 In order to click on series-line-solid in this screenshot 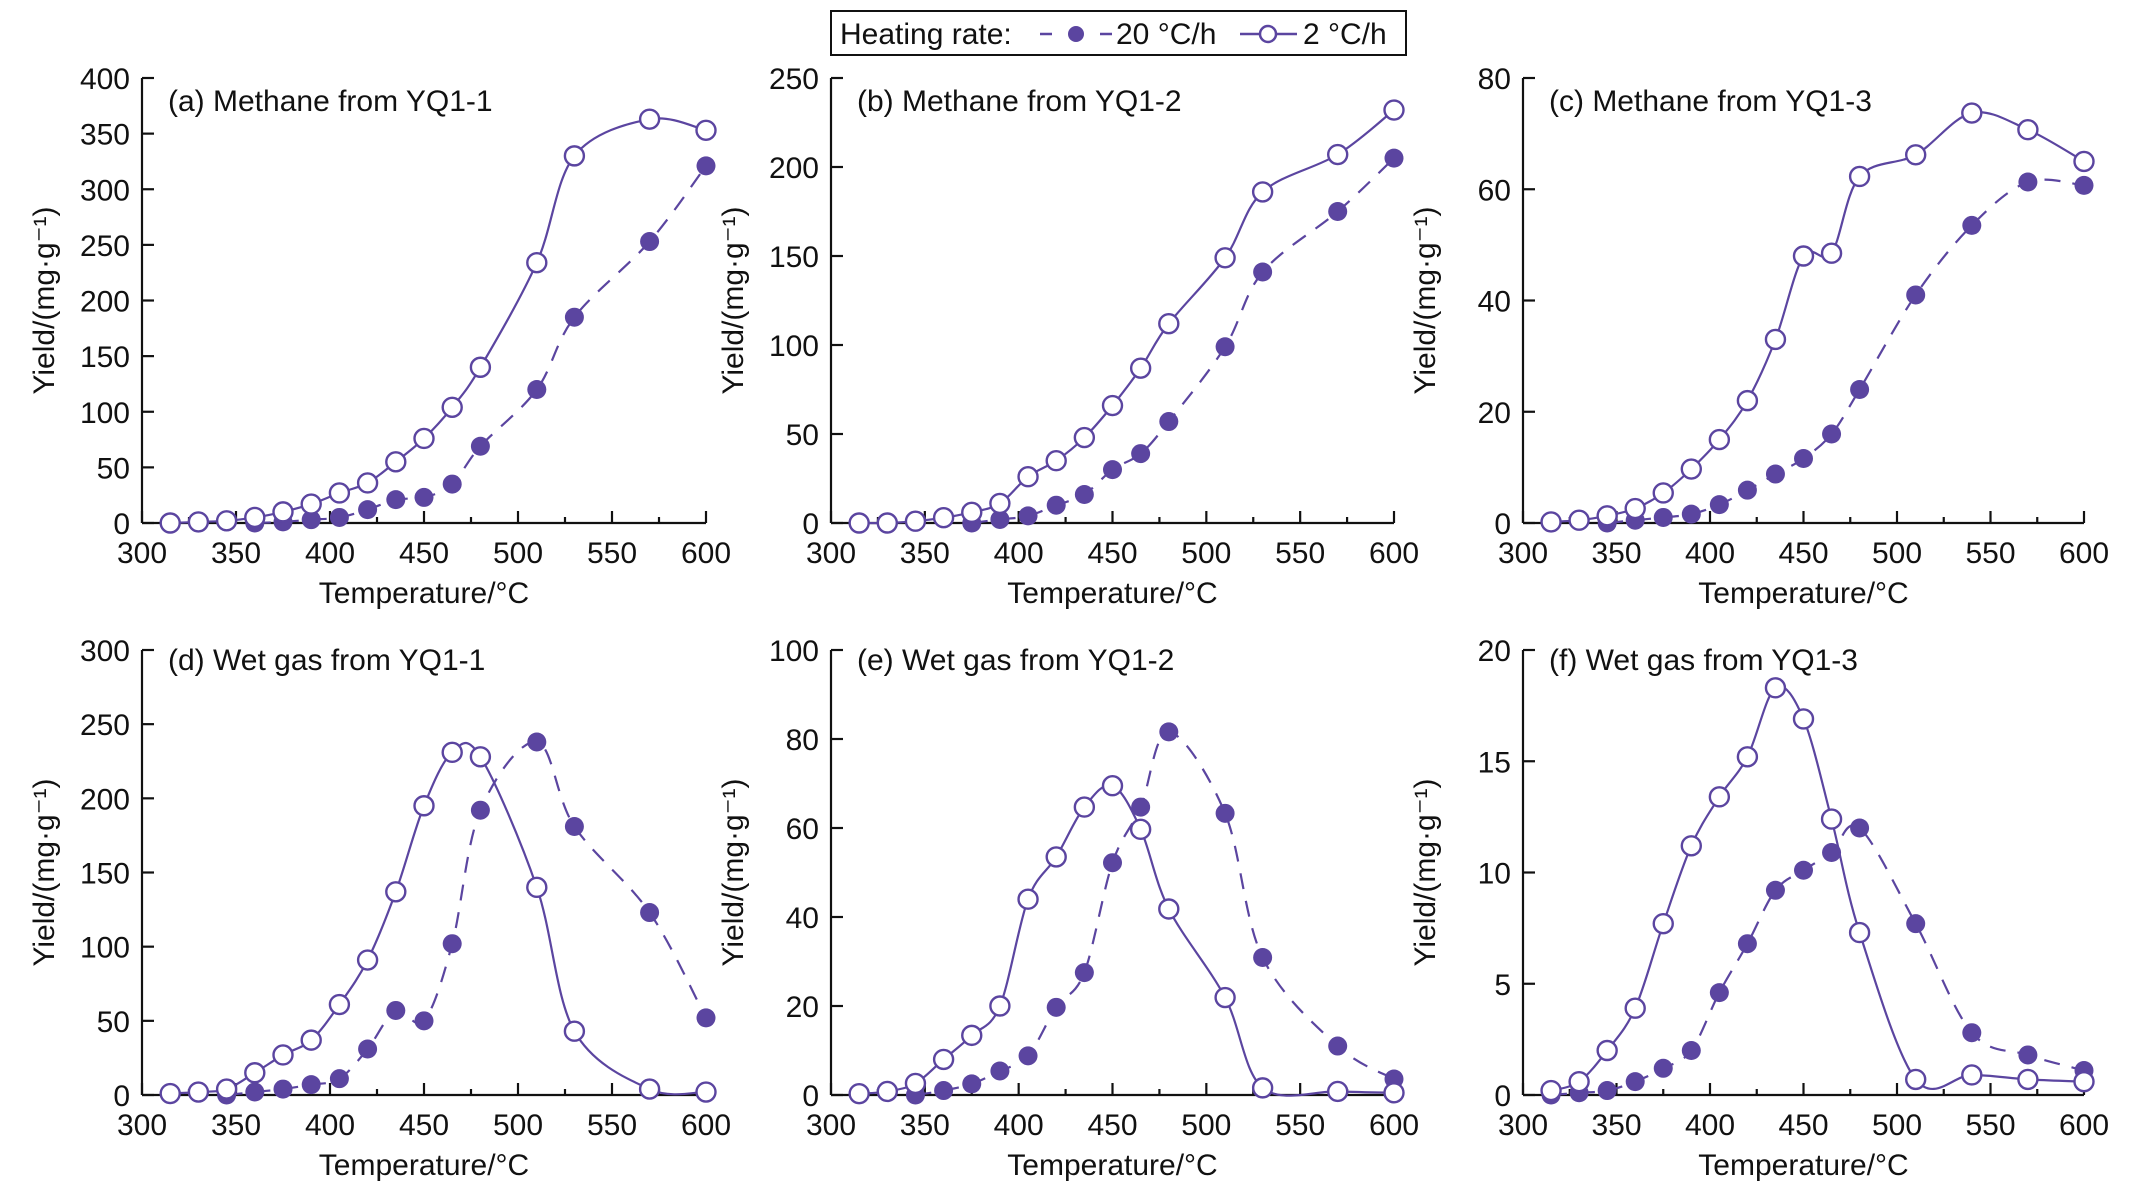, I will do `click(1817, 317)`.